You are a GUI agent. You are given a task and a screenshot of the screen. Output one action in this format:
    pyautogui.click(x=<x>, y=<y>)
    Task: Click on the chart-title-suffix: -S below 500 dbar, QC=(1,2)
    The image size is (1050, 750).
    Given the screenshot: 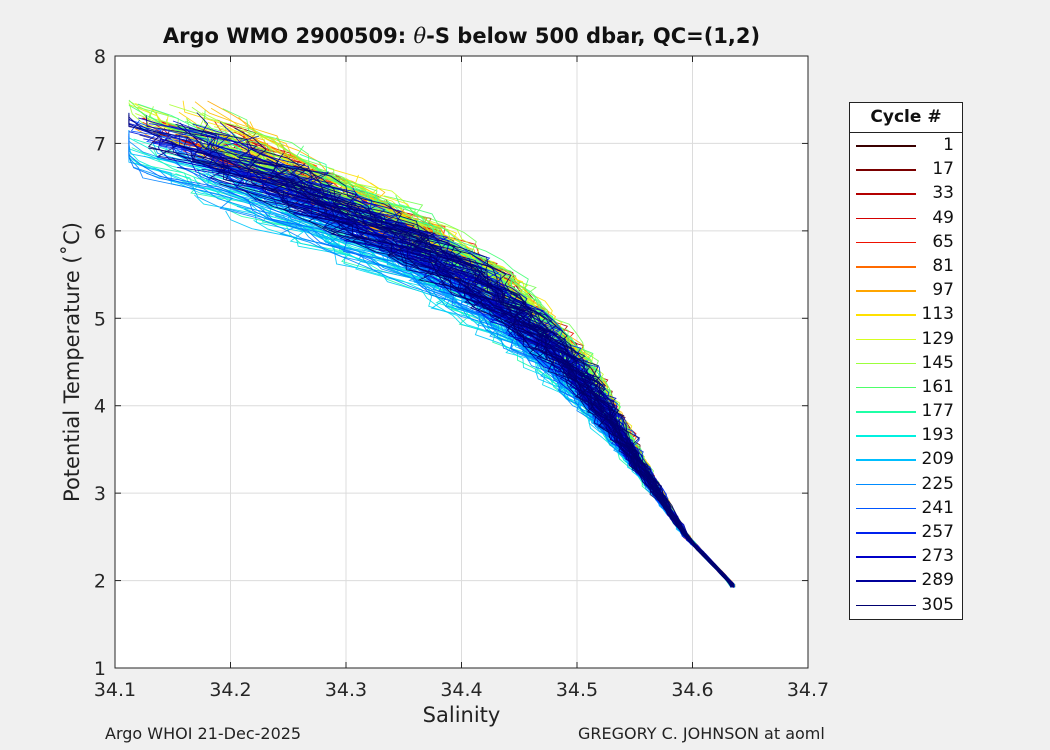 What is the action you would take?
    pyautogui.click(x=593, y=36)
    